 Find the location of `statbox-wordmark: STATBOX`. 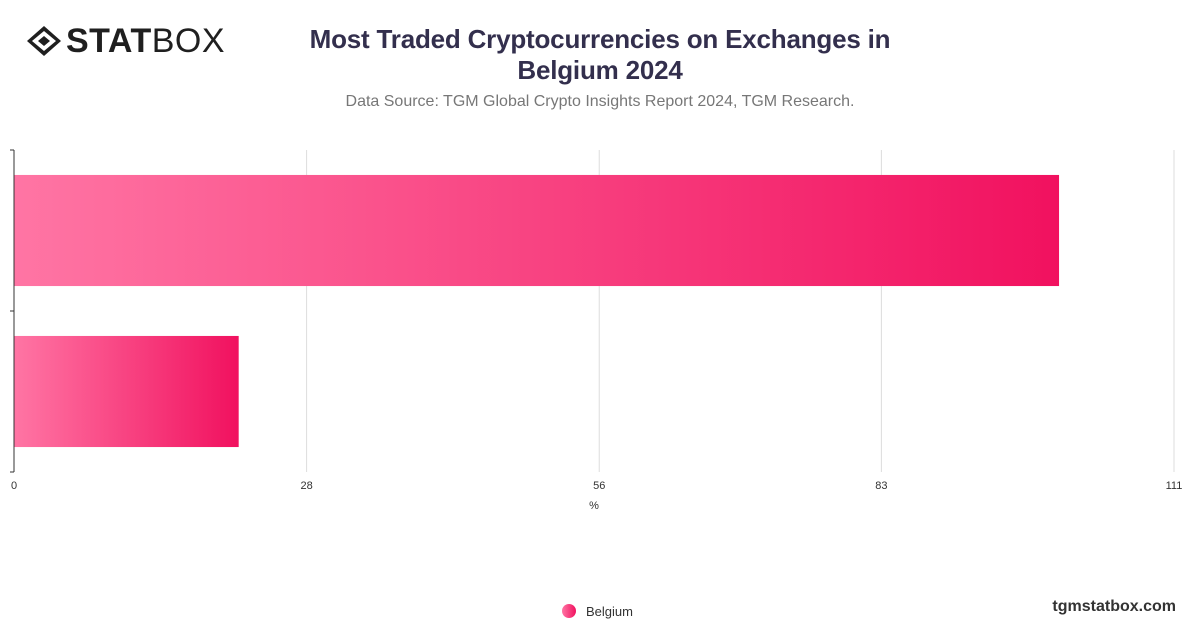

statbox-wordmark: STATBOX is located at coordinates (145, 41).